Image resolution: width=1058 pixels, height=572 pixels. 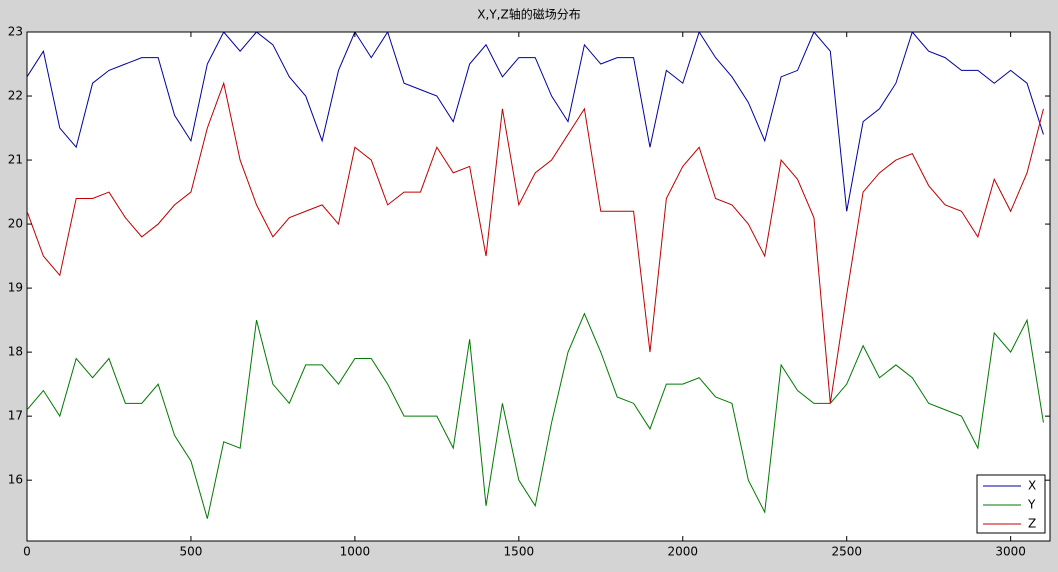 I want to click on y-tick-label: 21, so click(x=15, y=160).